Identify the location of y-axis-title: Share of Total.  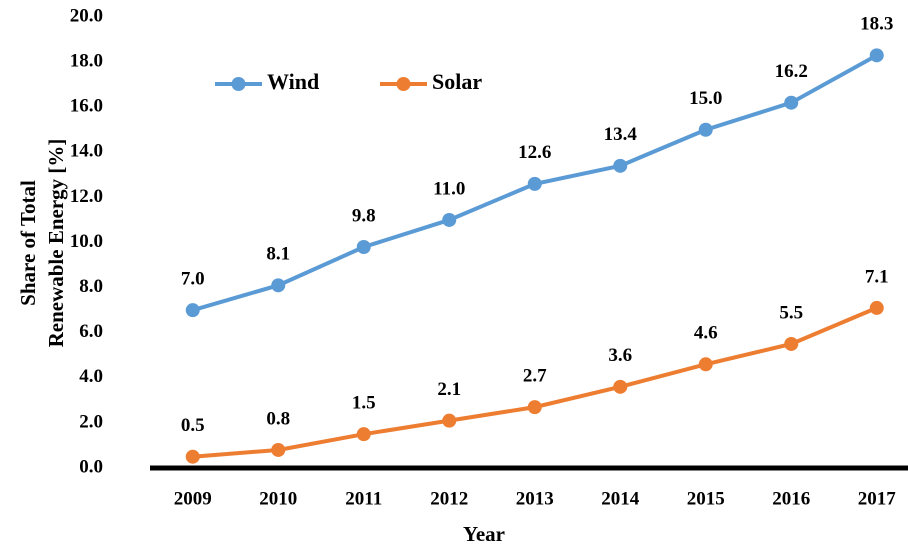
(28, 243).